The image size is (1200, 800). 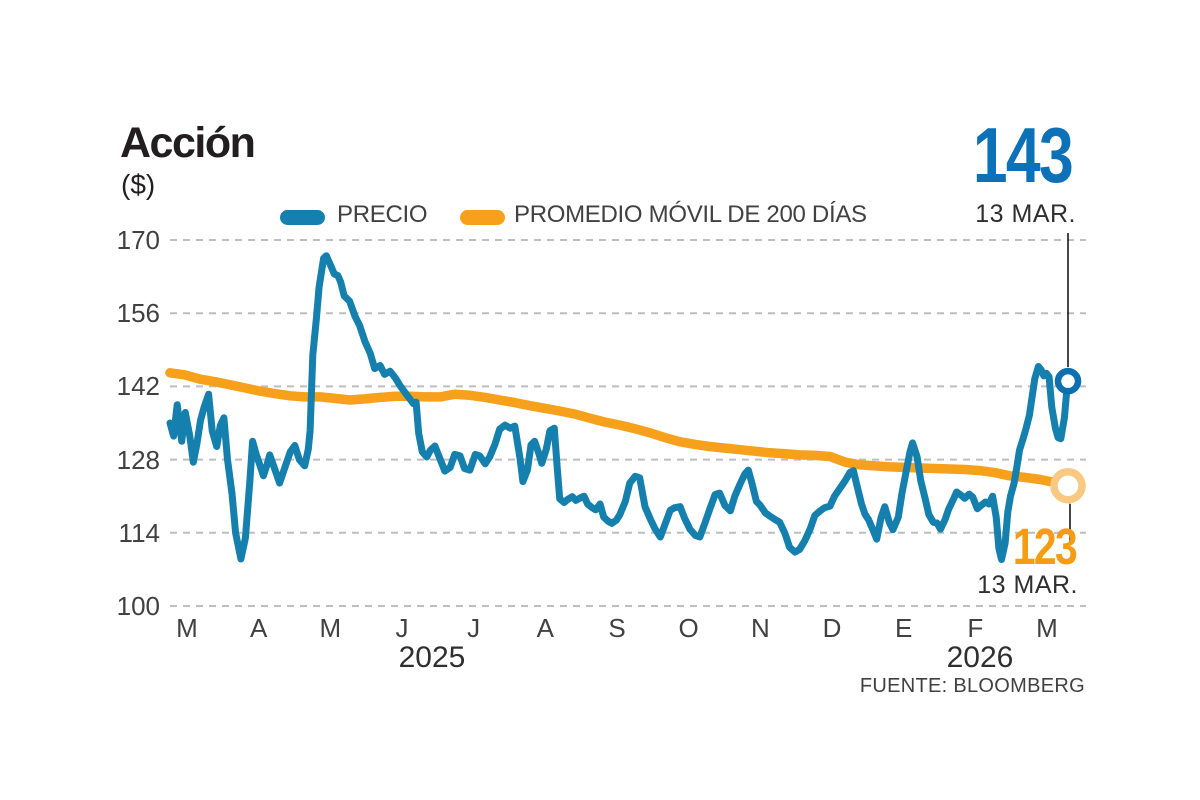 What do you see at coordinates (138, 459) in the screenshot?
I see `y-tick-label-128: 128` at bounding box center [138, 459].